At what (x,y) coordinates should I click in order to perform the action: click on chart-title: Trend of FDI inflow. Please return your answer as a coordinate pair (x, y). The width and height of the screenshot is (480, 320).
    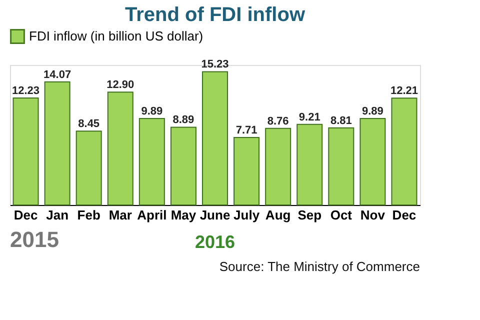
    Looking at the image, I should click on (215, 15).